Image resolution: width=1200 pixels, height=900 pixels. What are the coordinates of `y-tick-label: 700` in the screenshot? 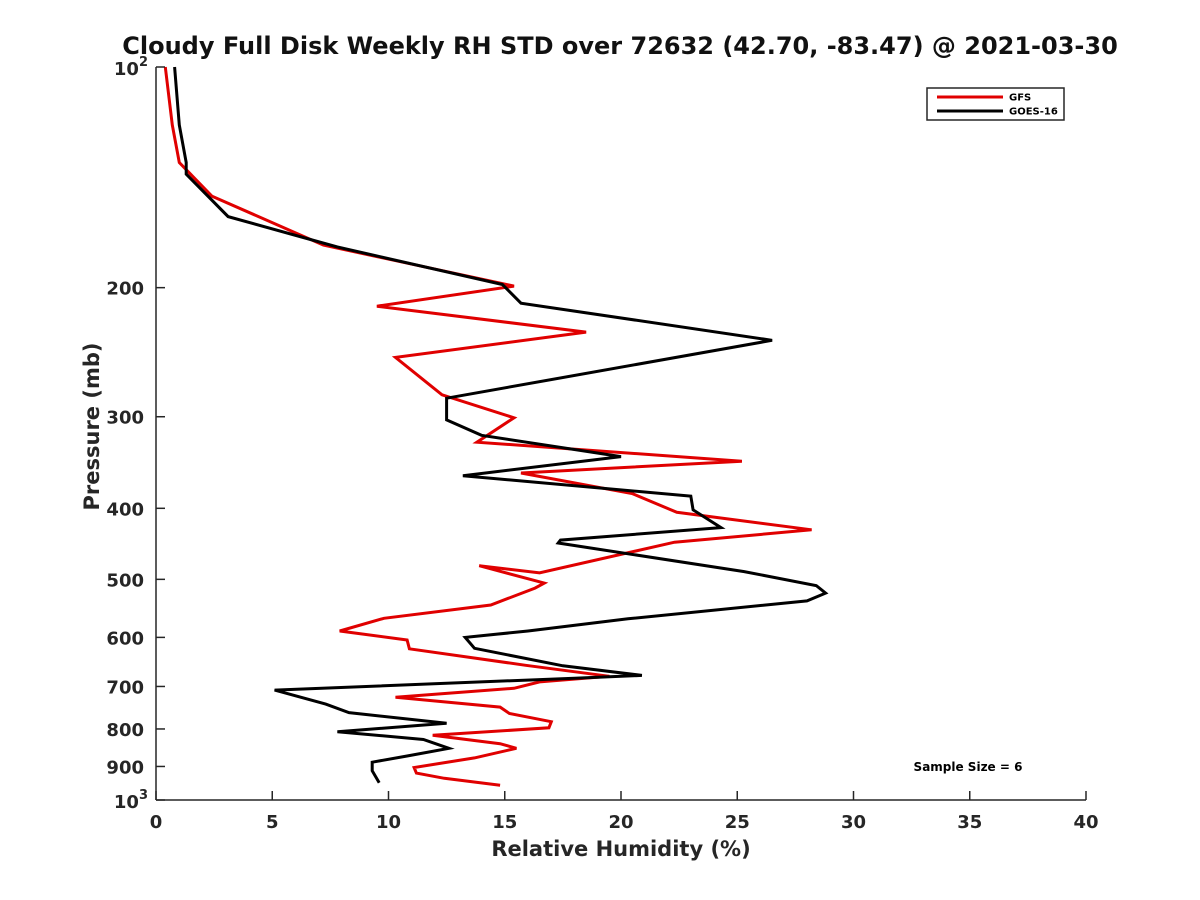 It's located at (125, 687).